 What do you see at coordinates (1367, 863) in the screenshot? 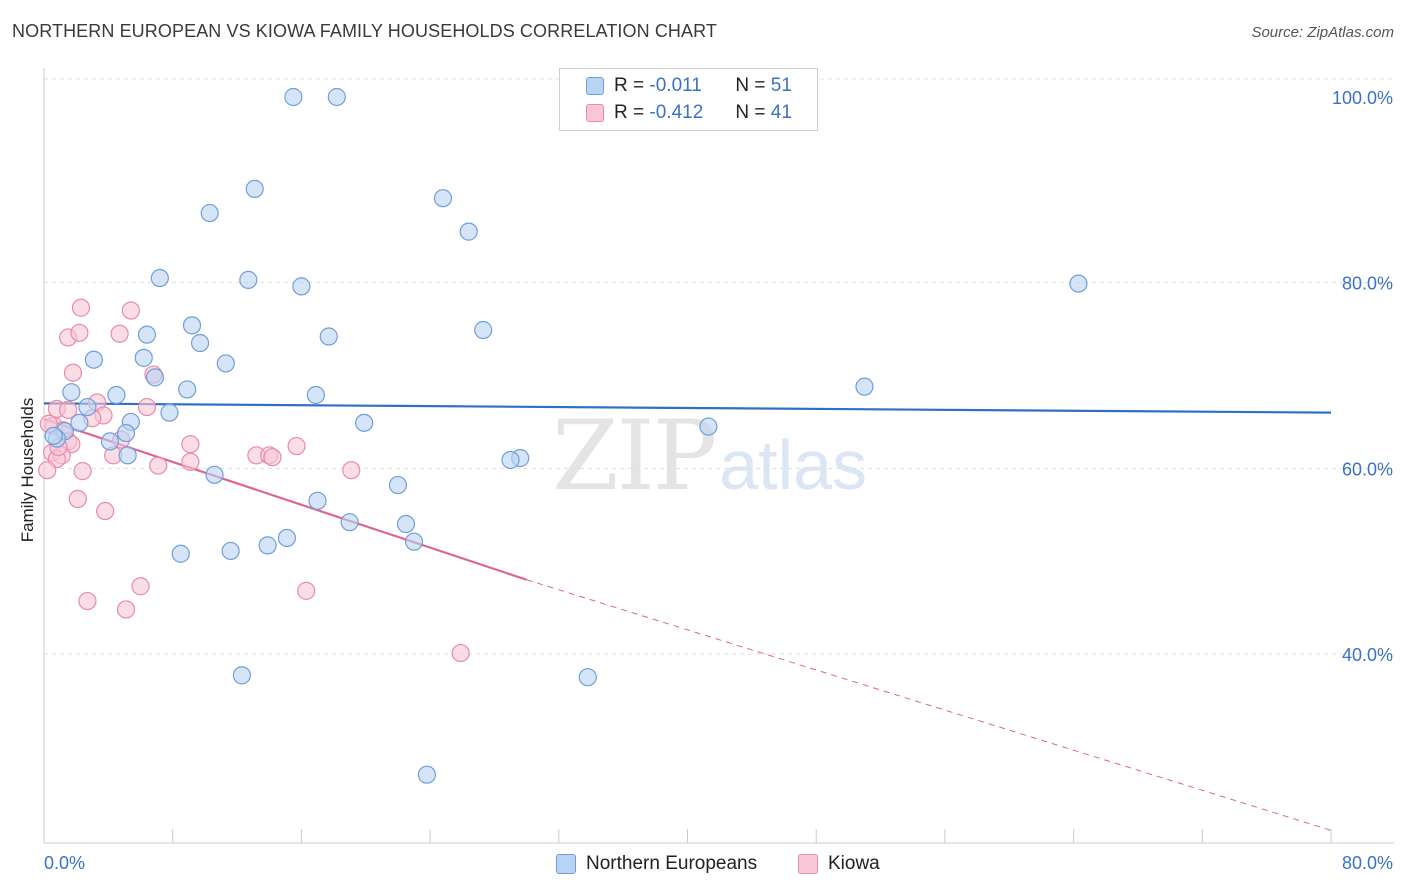
I see `x-tick-label: 80.0%` at bounding box center [1367, 863].